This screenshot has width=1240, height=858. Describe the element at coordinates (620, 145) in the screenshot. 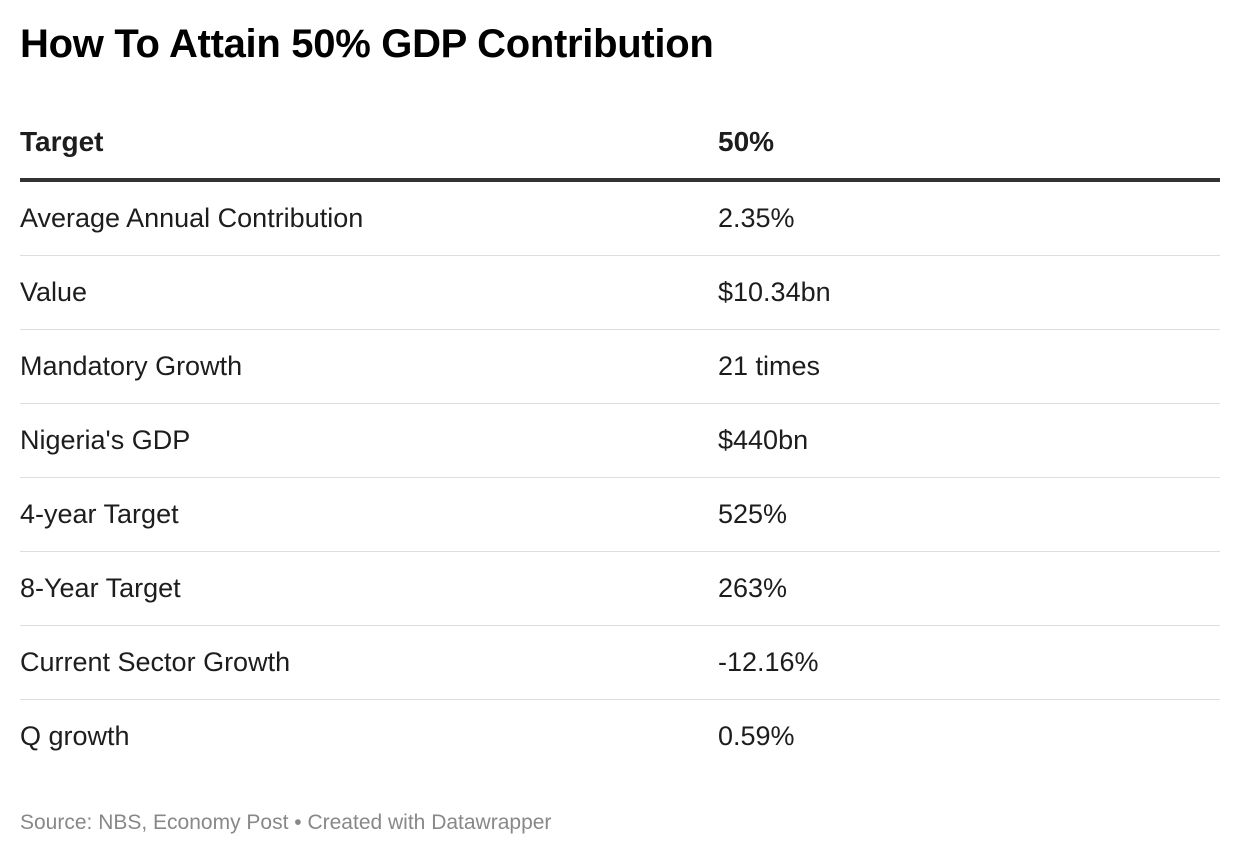

I see `table-header: Target 50%` at that location.